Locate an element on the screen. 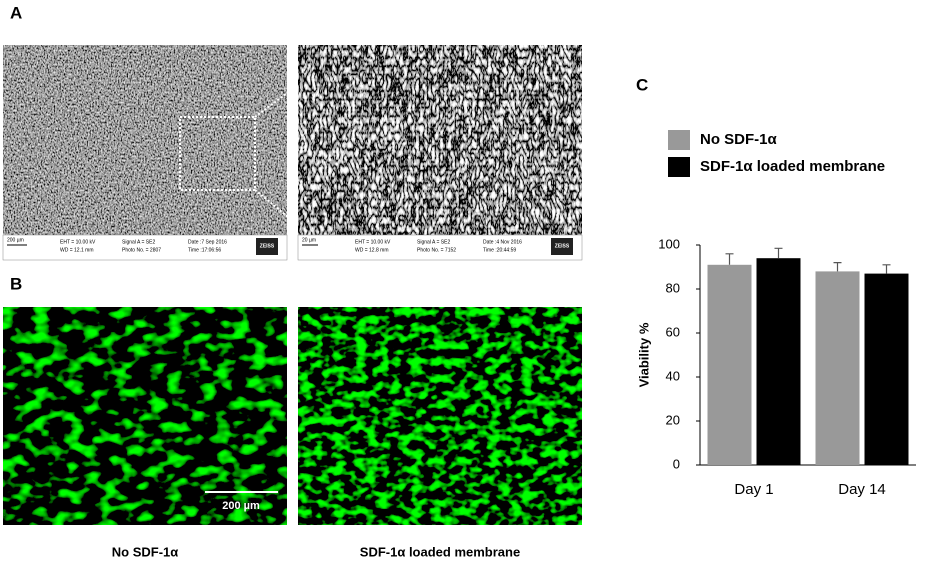 The image size is (946, 561). y-tick-label: 0 is located at coordinates (676, 463).